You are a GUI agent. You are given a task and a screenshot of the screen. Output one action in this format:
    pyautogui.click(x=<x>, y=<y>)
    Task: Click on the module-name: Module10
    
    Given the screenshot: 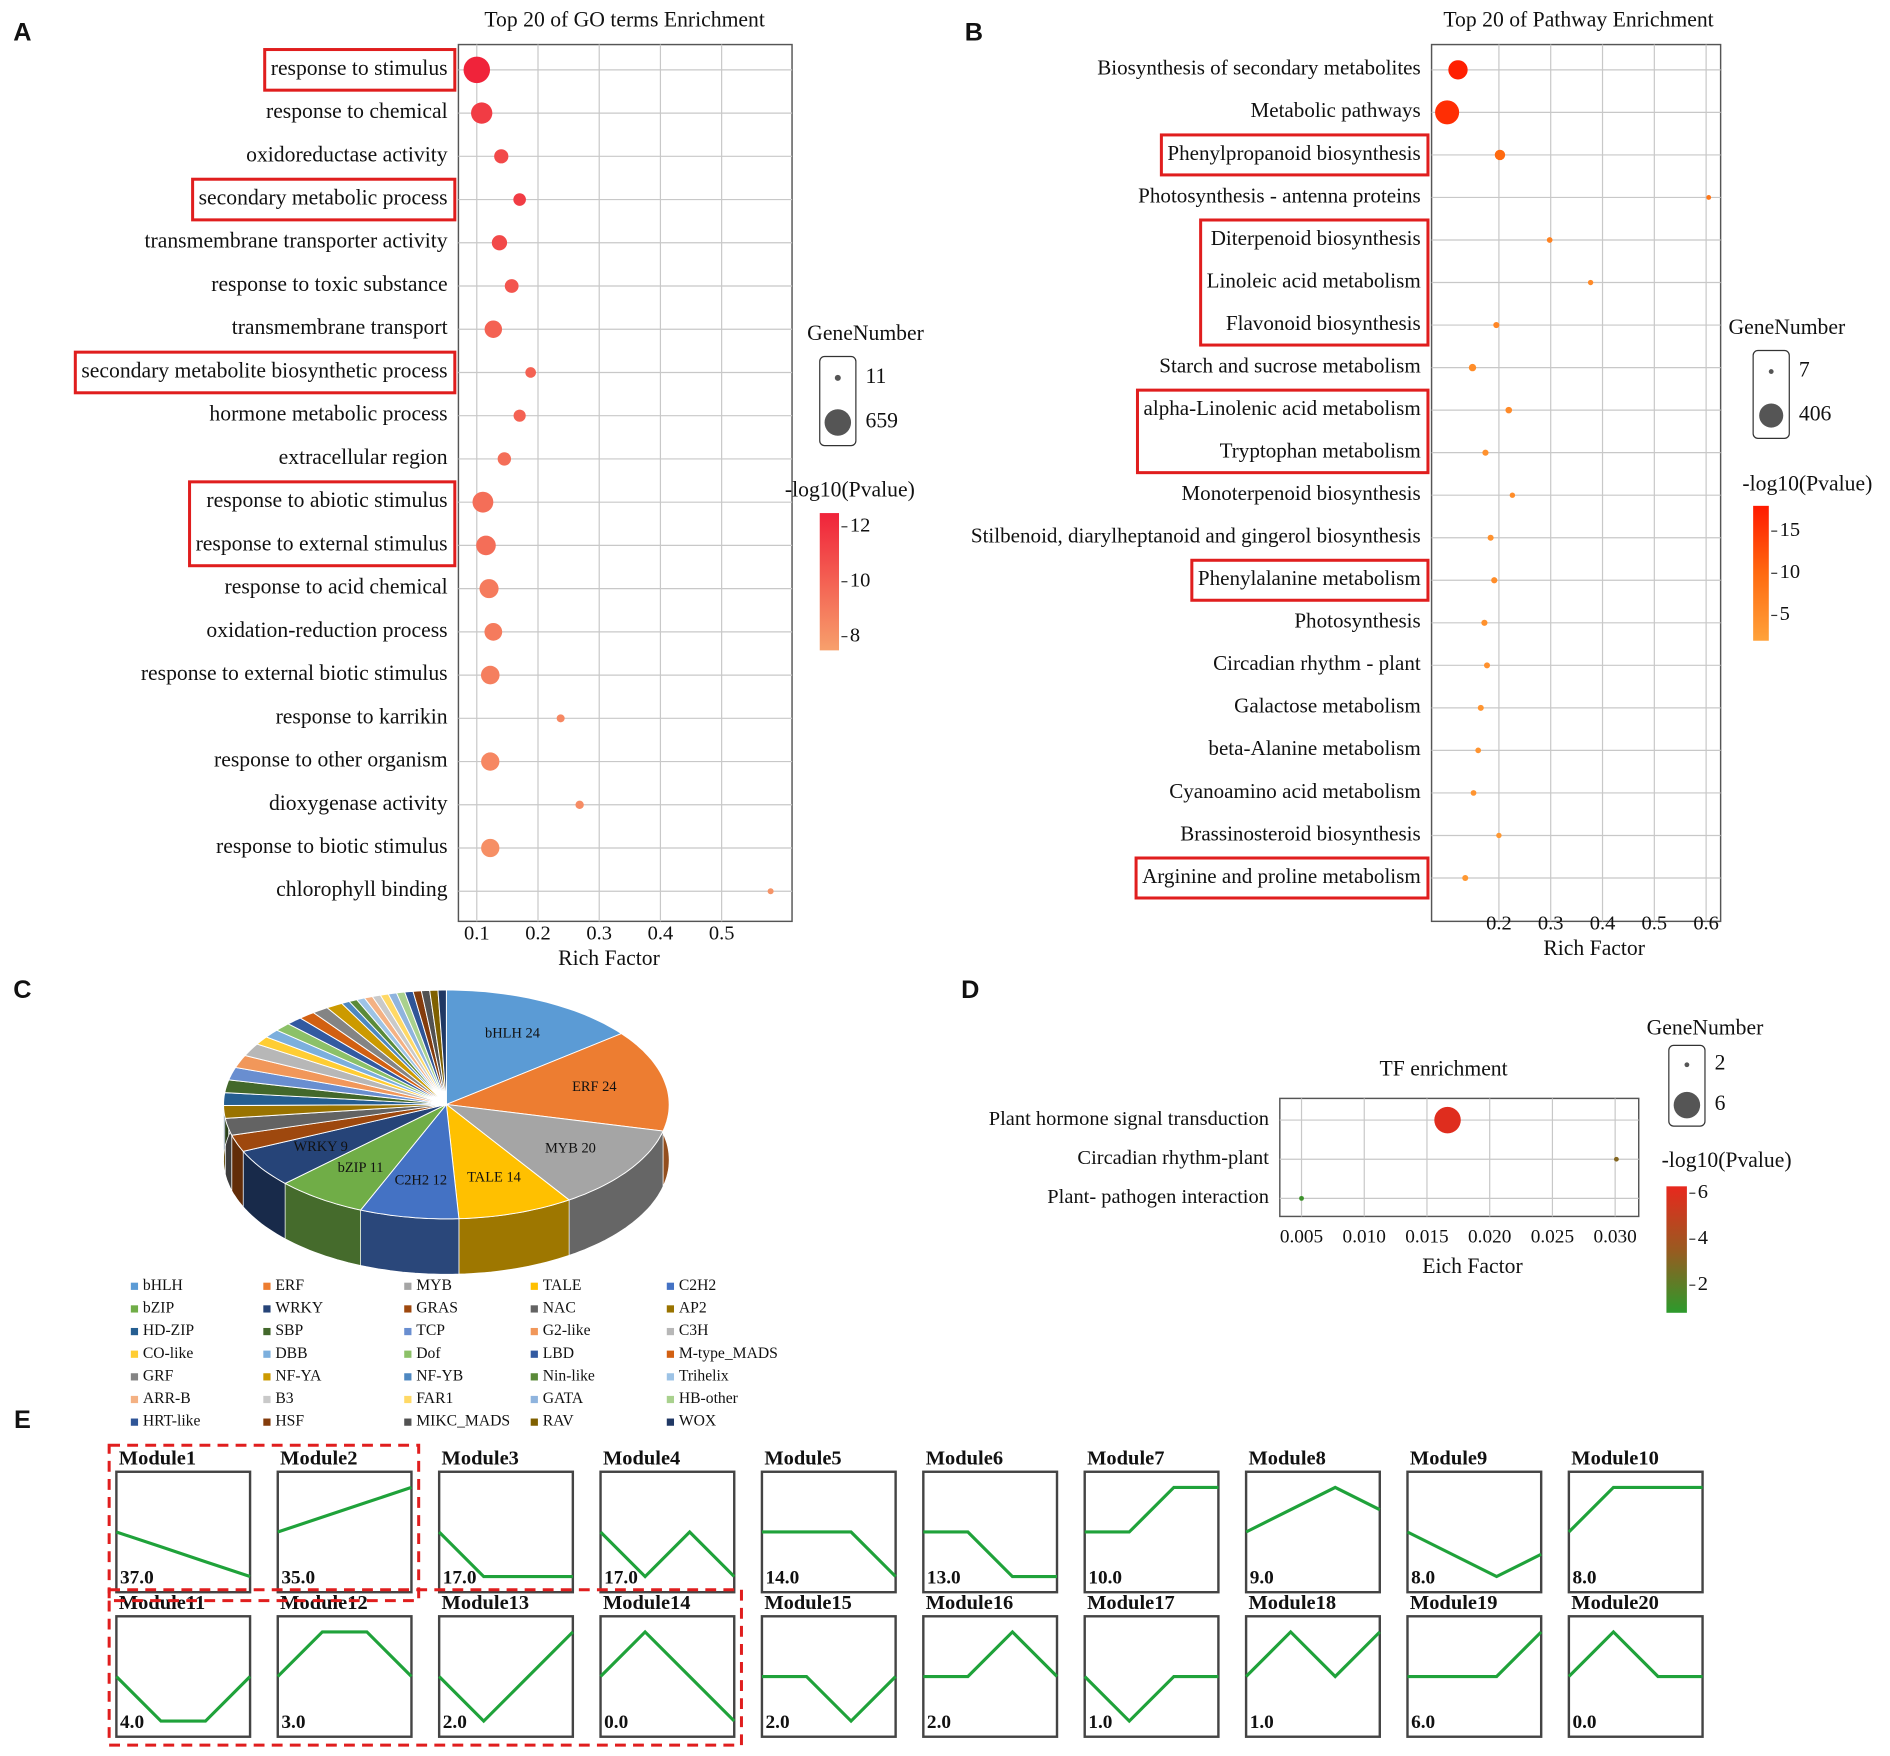 What is the action you would take?
    pyautogui.click(x=1615, y=1458)
    